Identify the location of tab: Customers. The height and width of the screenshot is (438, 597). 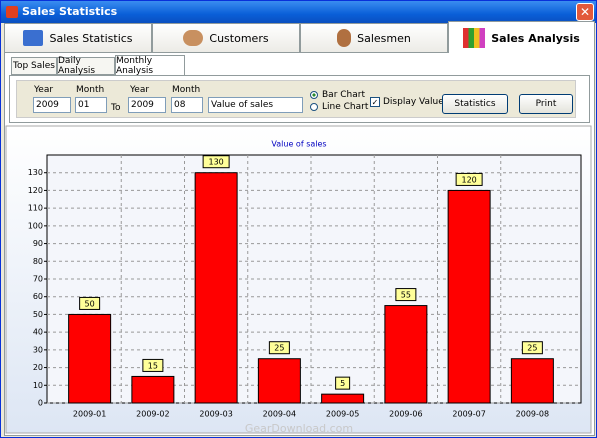
(226, 38).